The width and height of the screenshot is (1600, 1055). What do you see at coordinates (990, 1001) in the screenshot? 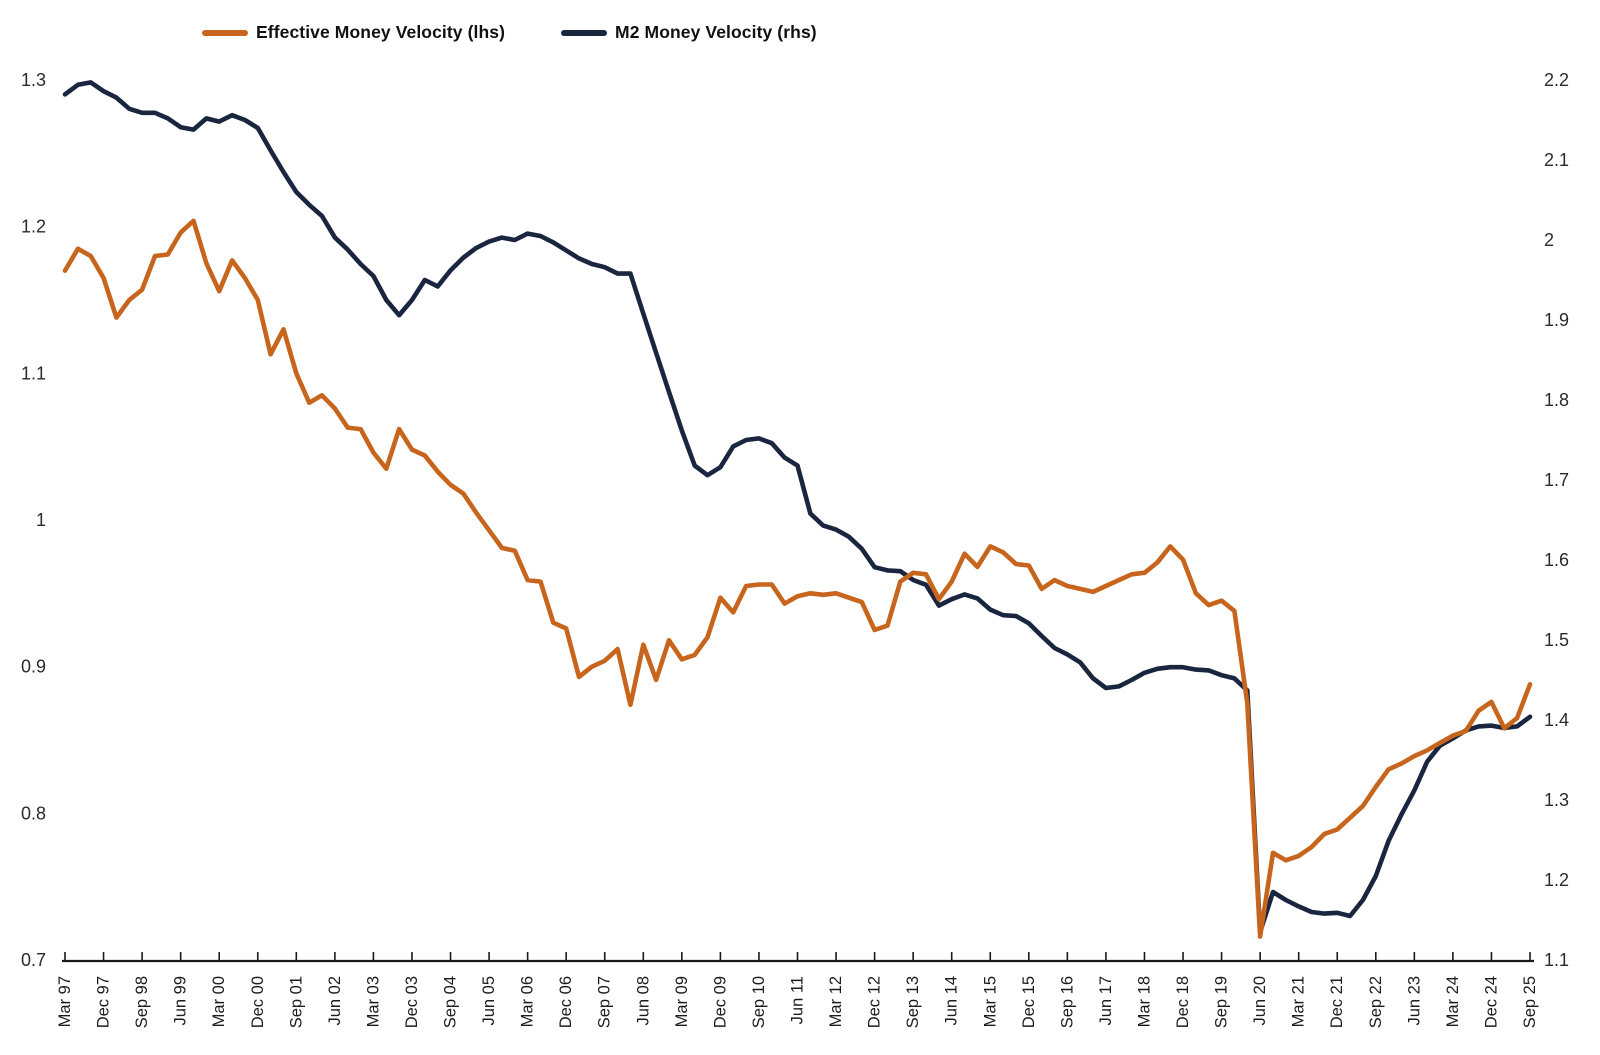
I see `x-tick-label: Mar 15` at bounding box center [990, 1001].